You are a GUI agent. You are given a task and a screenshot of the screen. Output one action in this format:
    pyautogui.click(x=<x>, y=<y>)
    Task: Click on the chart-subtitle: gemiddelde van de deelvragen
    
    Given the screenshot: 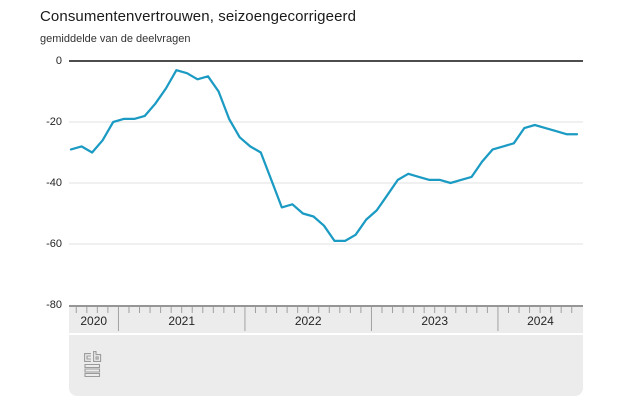 What is the action you would take?
    pyautogui.click(x=115, y=39)
    